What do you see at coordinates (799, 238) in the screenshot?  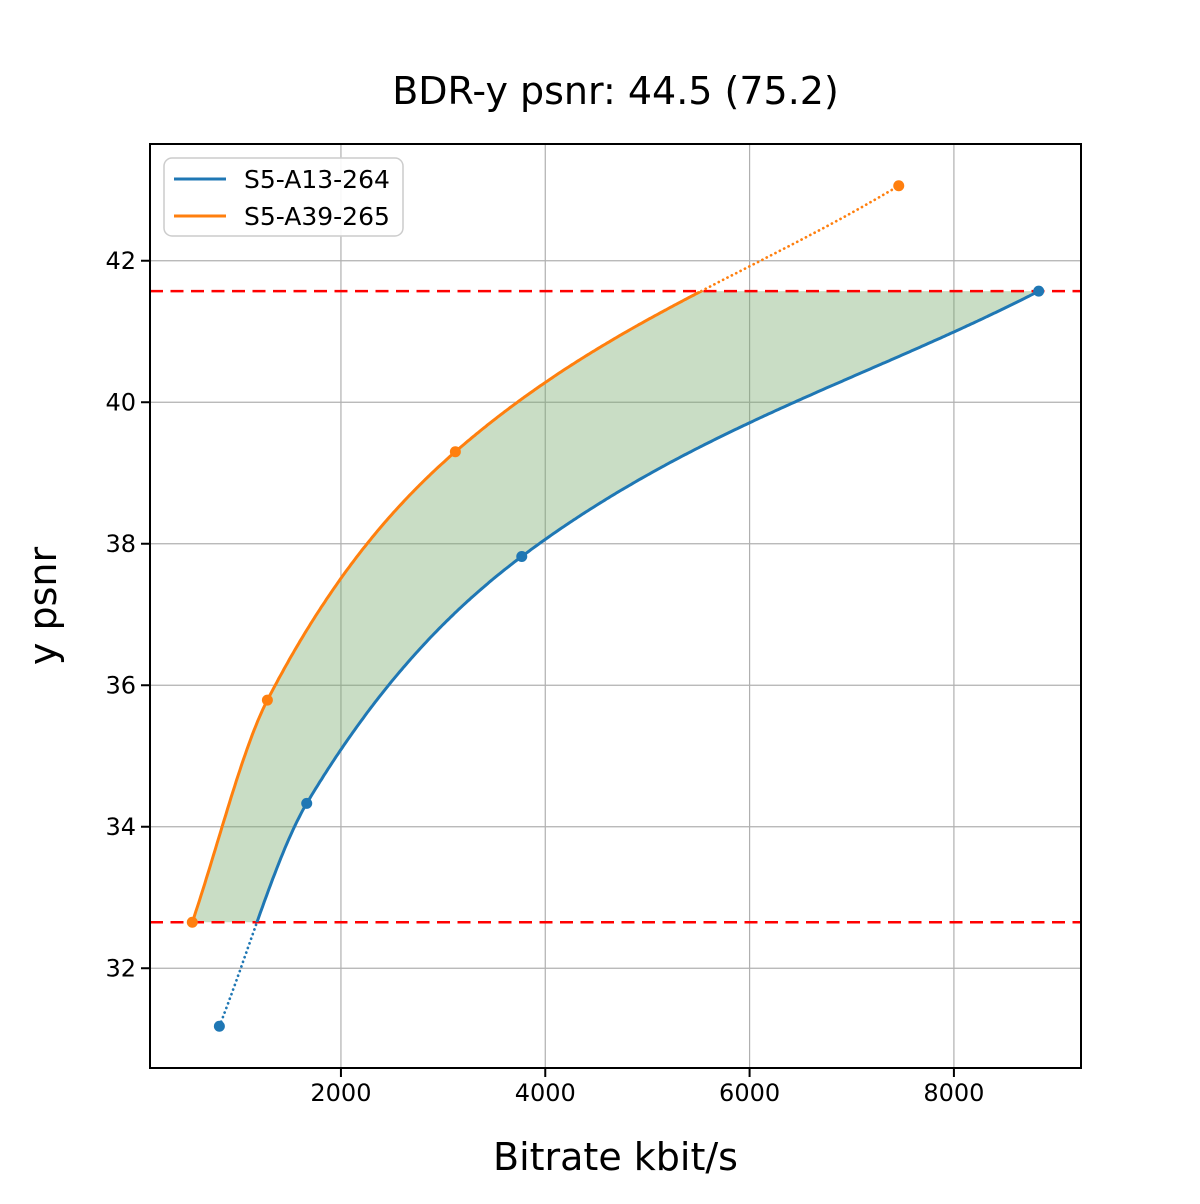 I see `curve-1-dotted` at bounding box center [799, 238].